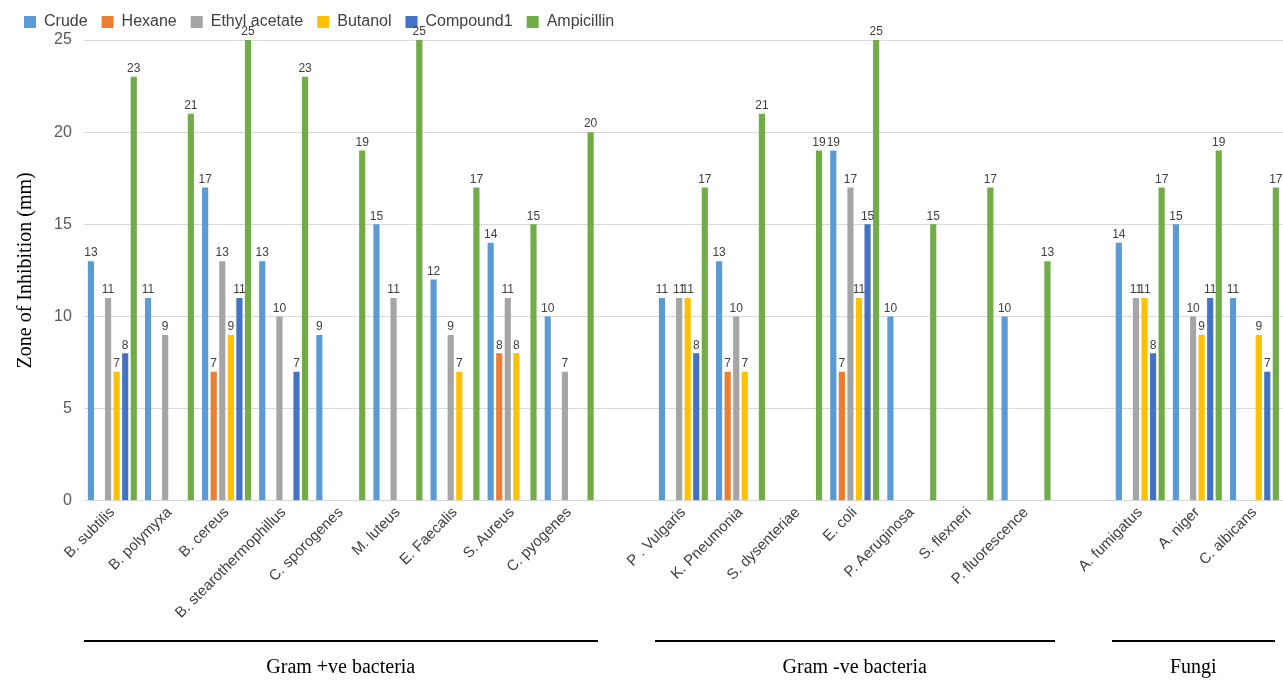 The image size is (1283, 686). I want to click on legend-label: Crude, so click(66, 21).